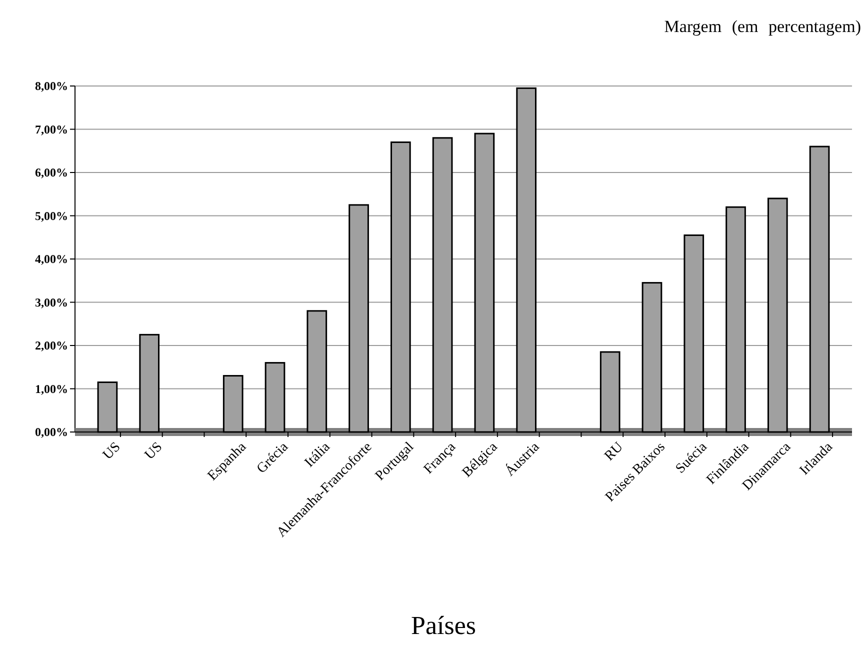 The image size is (867, 650). What do you see at coordinates (51, 345) in the screenshot?
I see `y-tick-label: 2,00%` at bounding box center [51, 345].